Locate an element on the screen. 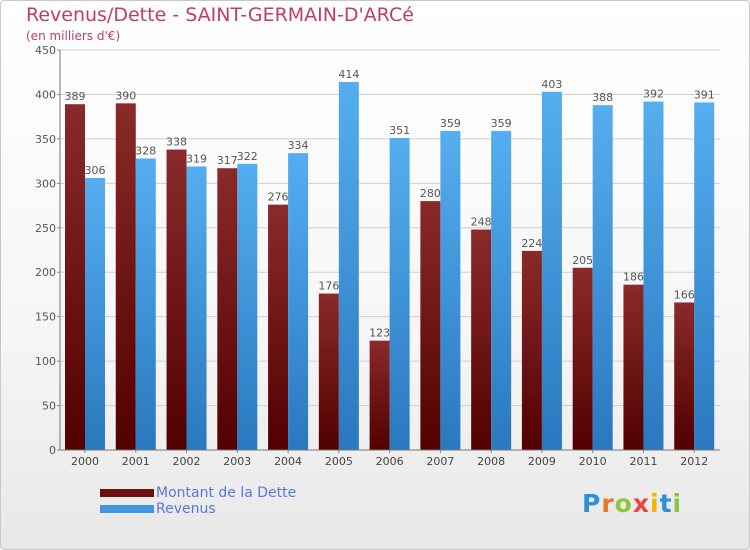 The height and width of the screenshot is (550, 750). data-label-dette: 224 is located at coordinates (531, 243).